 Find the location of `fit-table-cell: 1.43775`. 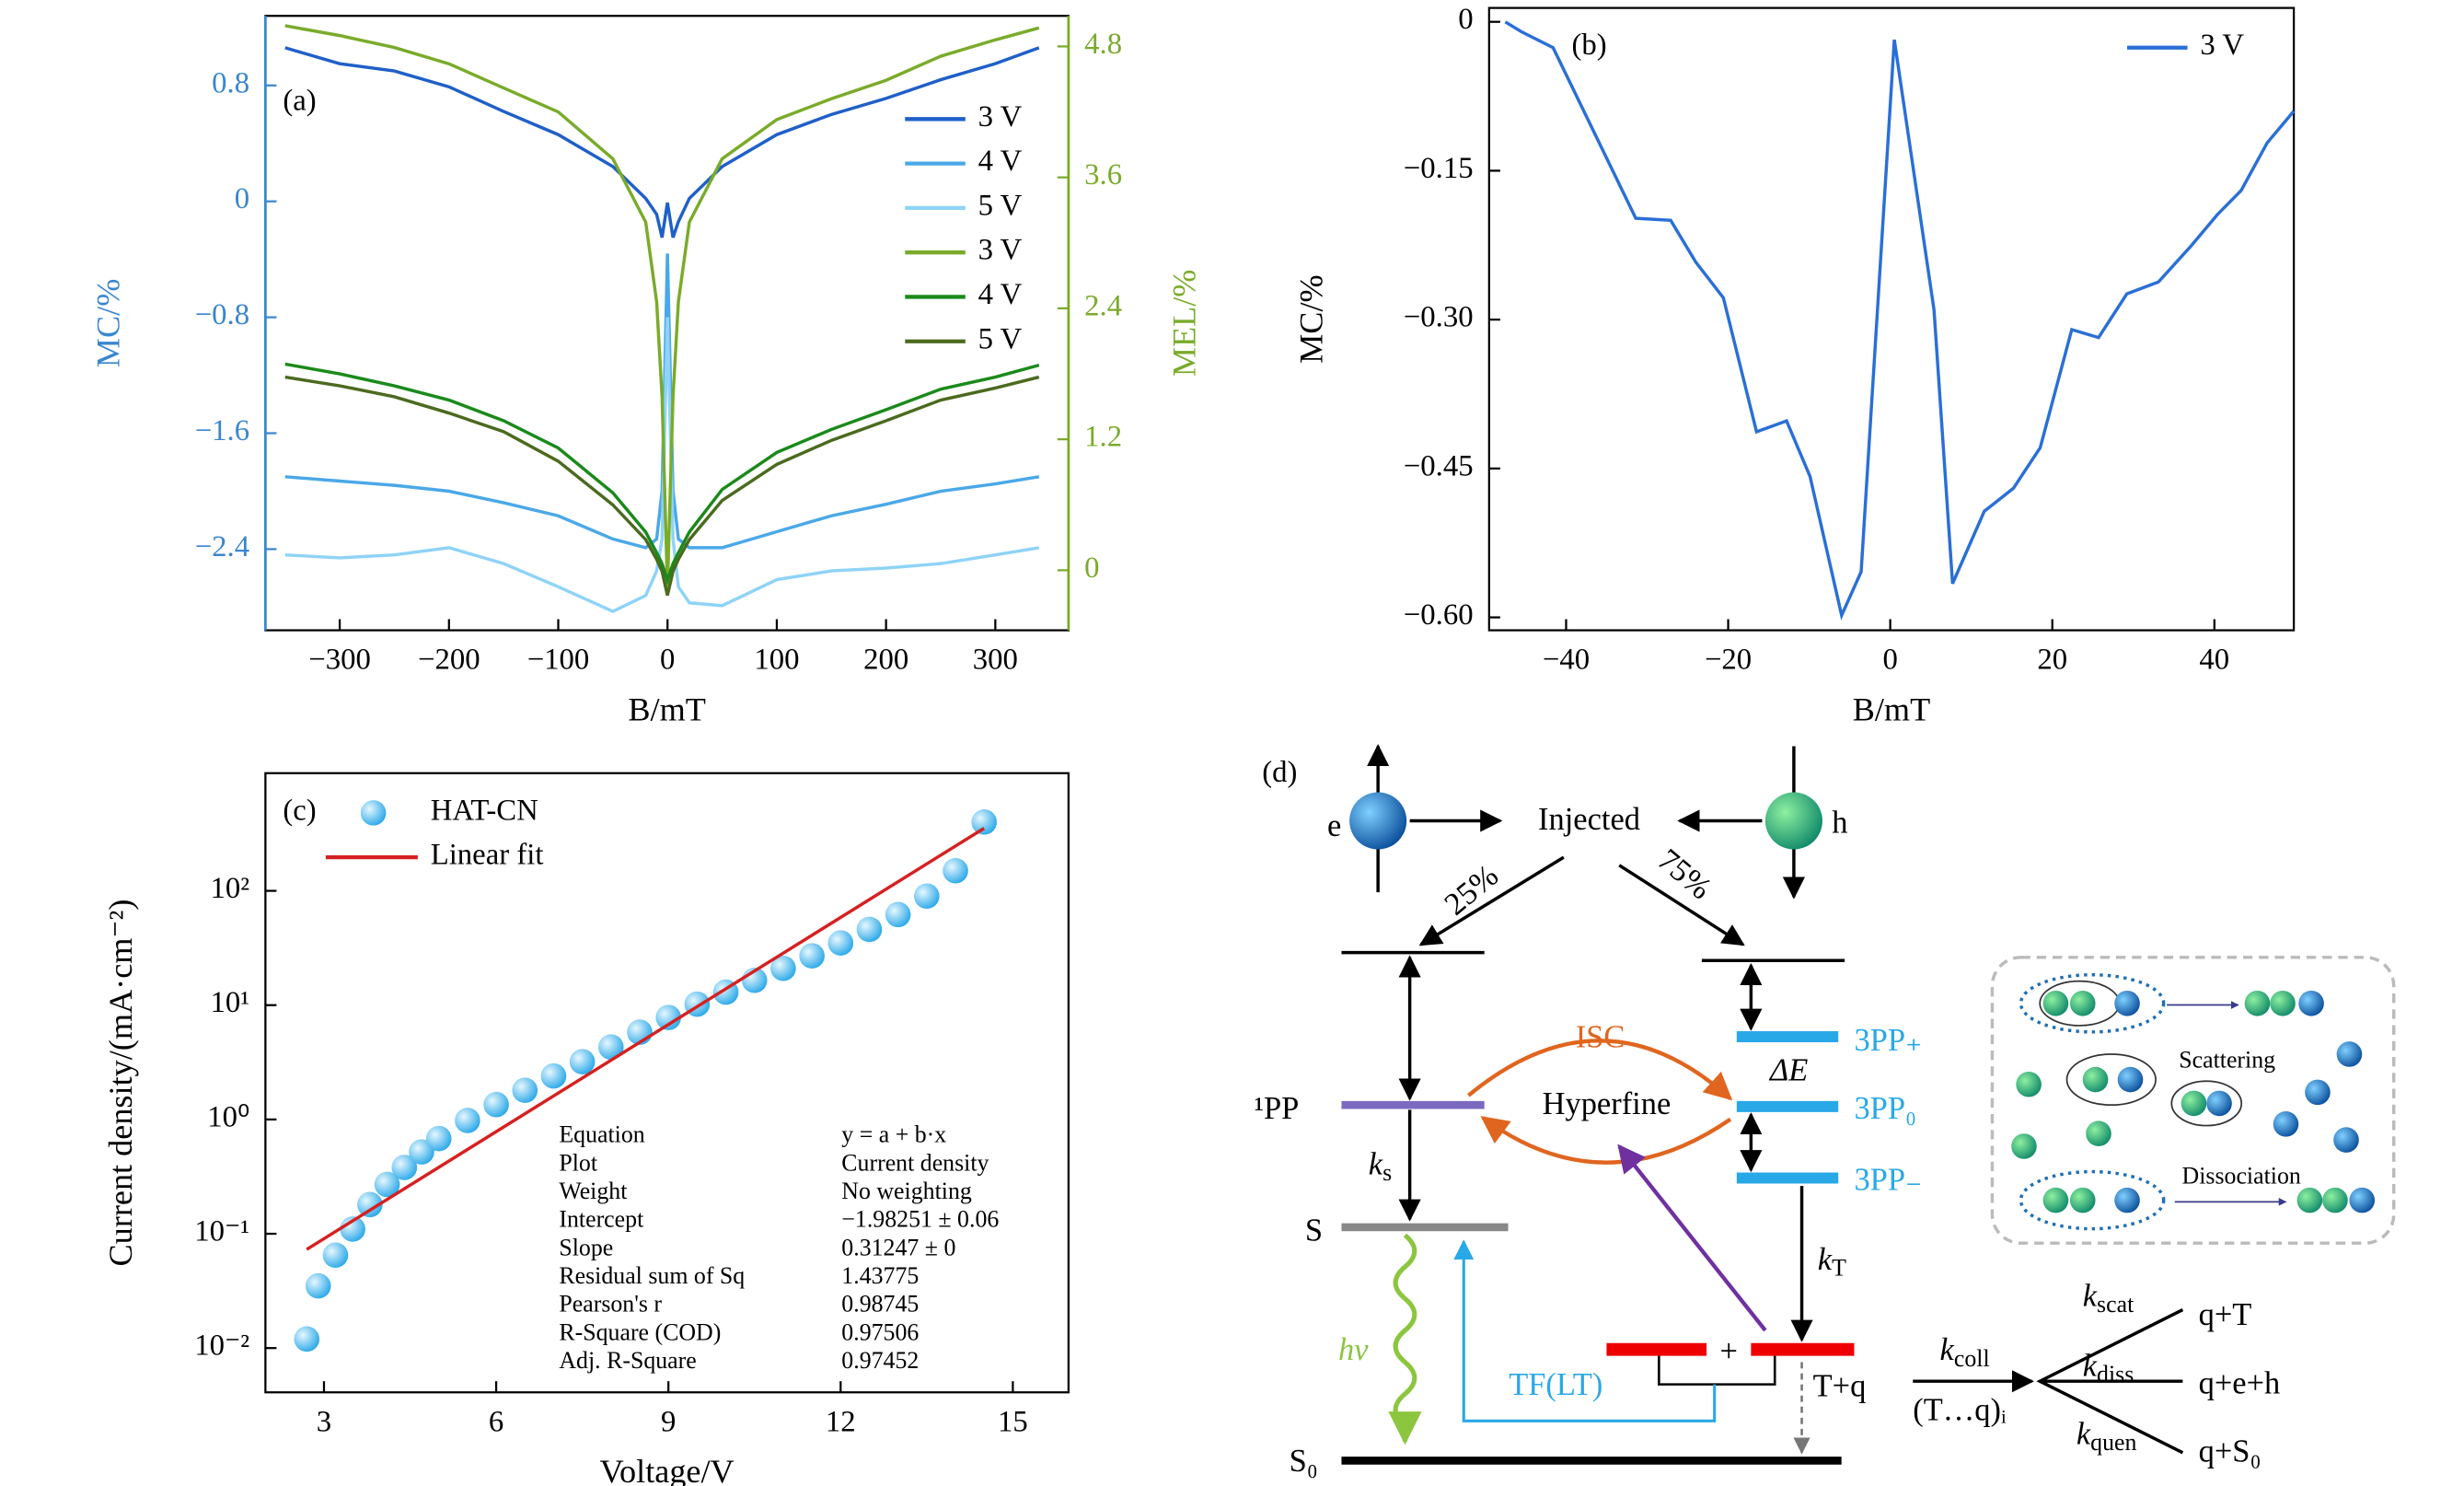

fit-table-cell: 1.43775 is located at coordinates (880, 1275).